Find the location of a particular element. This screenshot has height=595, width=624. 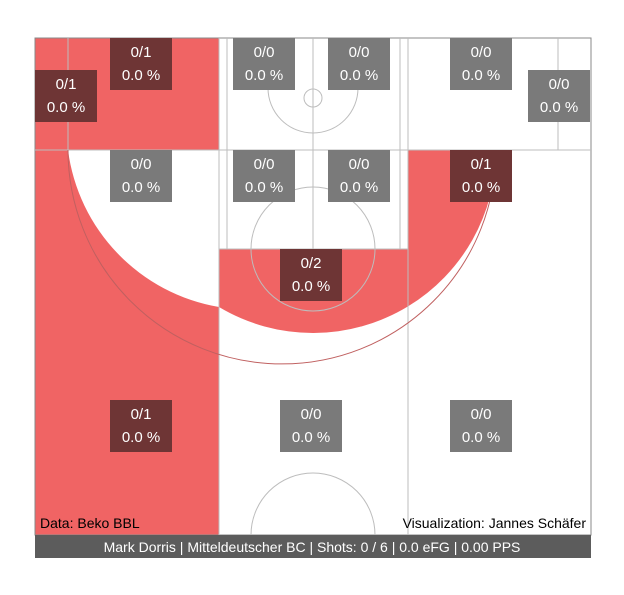

center-circle-arc is located at coordinates (313, 504).